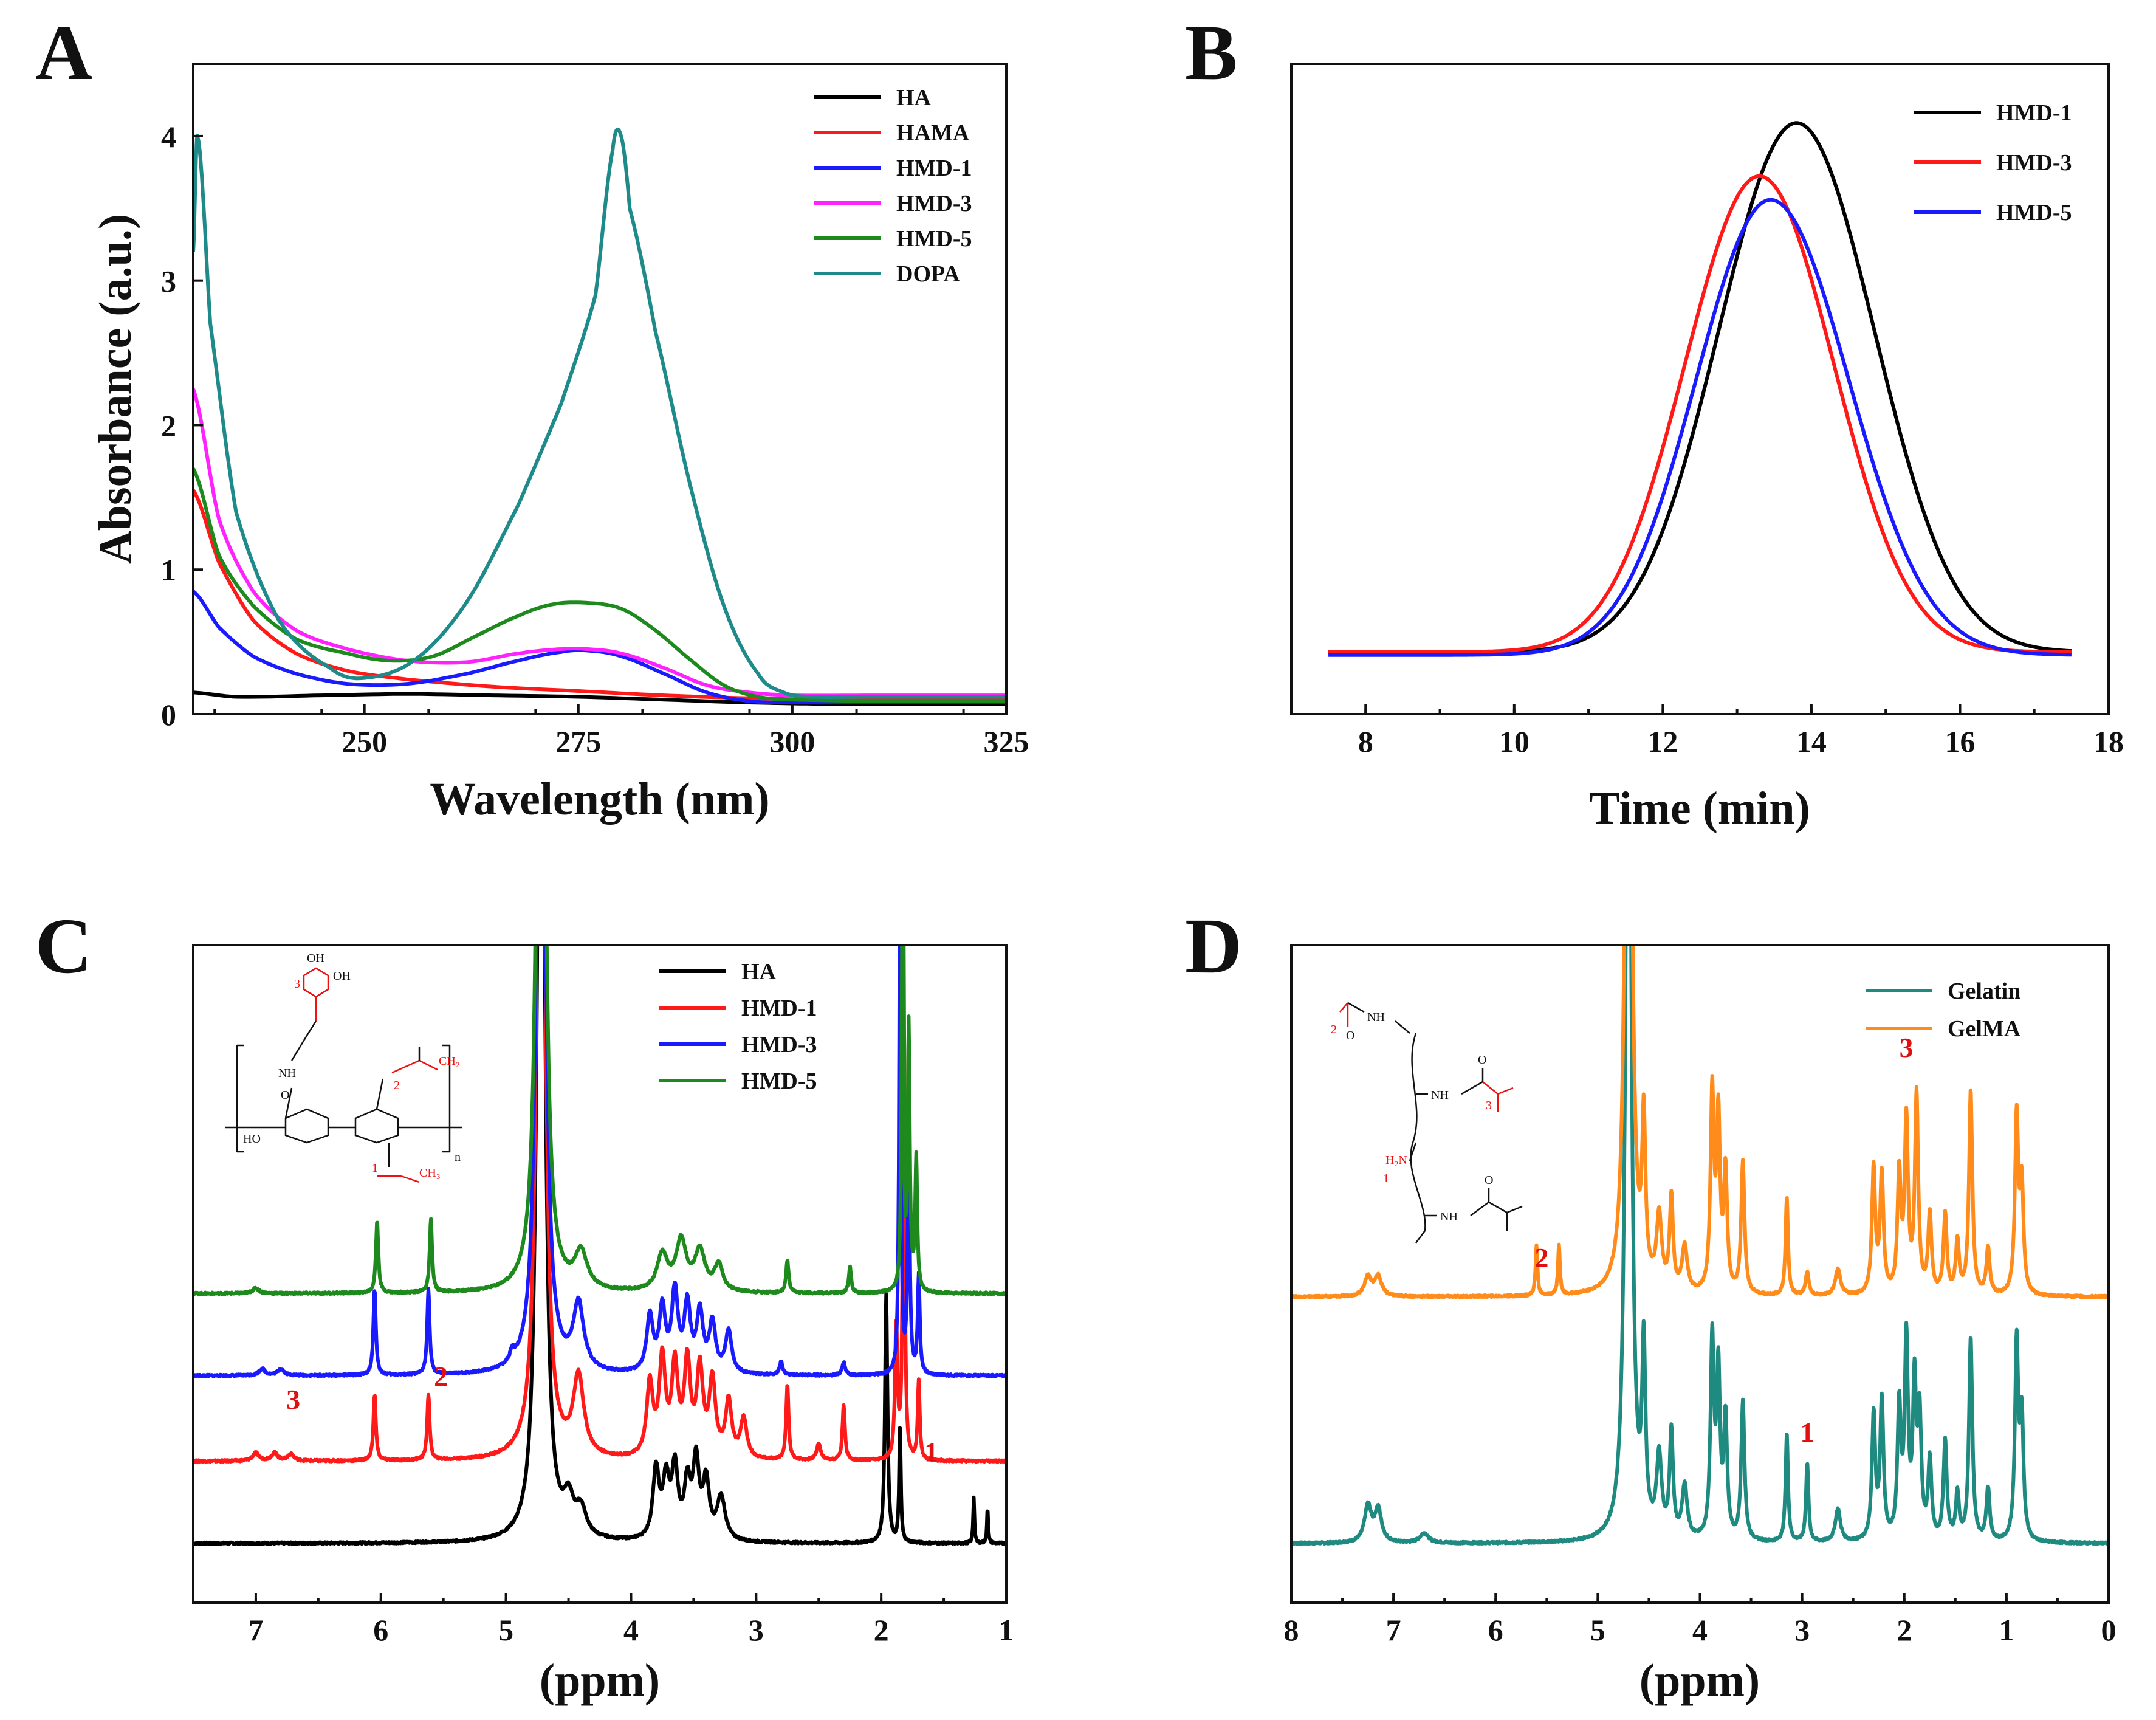 This screenshot has width=2156, height=1720. Describe the element at coordinates (352, 1066) in the screenshot. I see `hmd-structure-labels: OH OH 3 NH O HO CH₂ 2 1 CH₃ n` at that location.